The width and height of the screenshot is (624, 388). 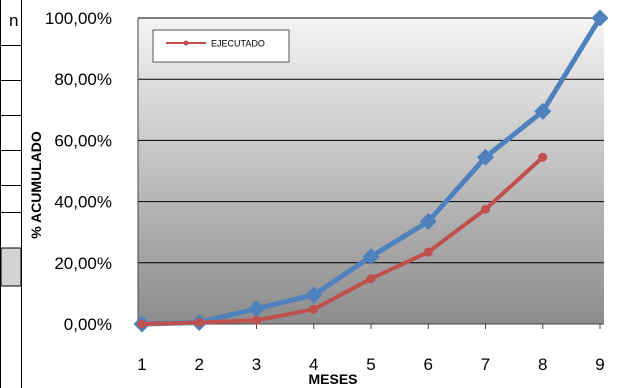 I want to click on legend-swatch-marker, so click(x=186, y=43).